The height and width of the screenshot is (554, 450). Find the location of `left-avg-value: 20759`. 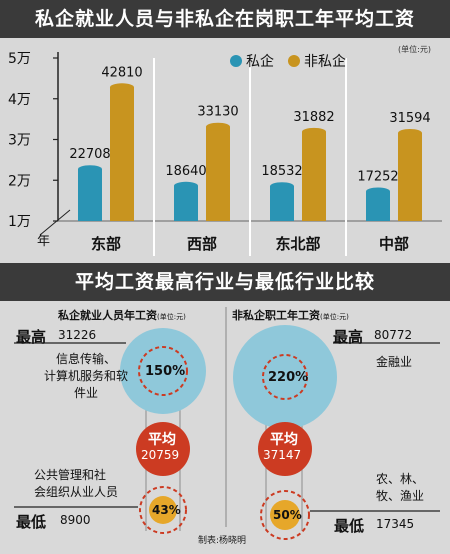

left-avg-value: 20759 is located at coordinates (160, 455).